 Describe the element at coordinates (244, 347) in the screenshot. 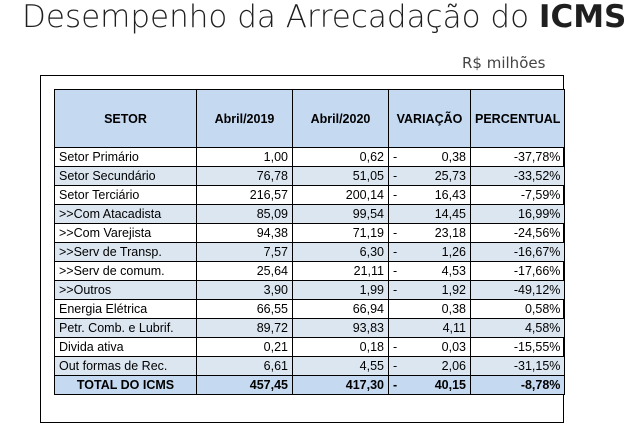

I see `cell-abril-2019: 0,21` at that location.